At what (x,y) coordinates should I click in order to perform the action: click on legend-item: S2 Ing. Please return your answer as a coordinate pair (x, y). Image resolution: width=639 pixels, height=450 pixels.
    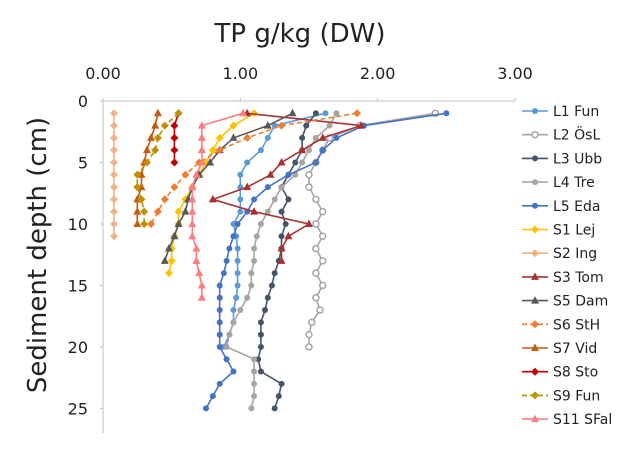
    Looking at the image, I should click on (559, 254).